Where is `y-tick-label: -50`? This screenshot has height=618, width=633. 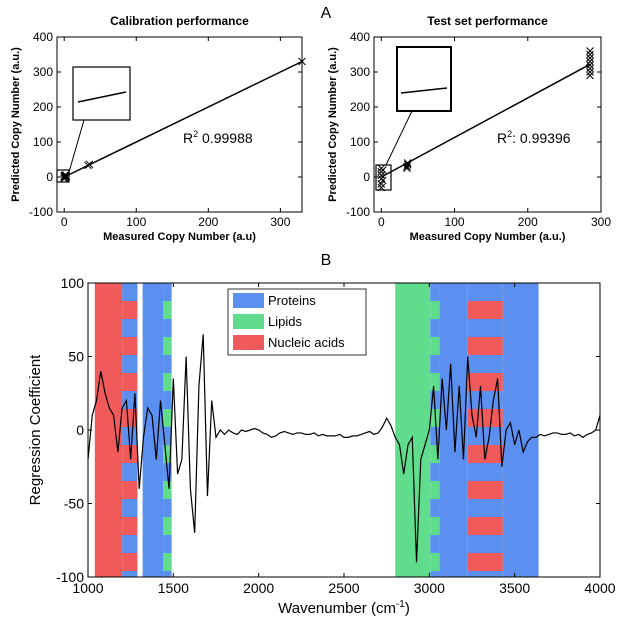
y-tick-label: -50 is located at coordinates (74, 503).